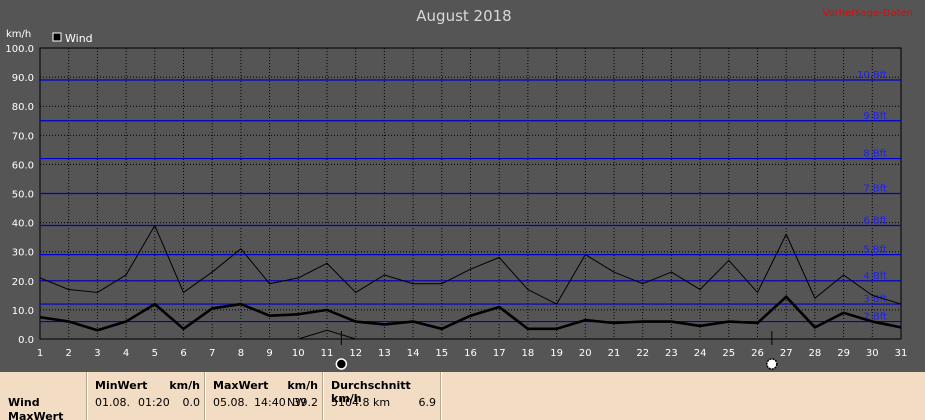 This screenshot has width=925, height=420. Describe the element at coordinates (112, 402) in the screenshot. I see `min-date: 01.08.` at that location.